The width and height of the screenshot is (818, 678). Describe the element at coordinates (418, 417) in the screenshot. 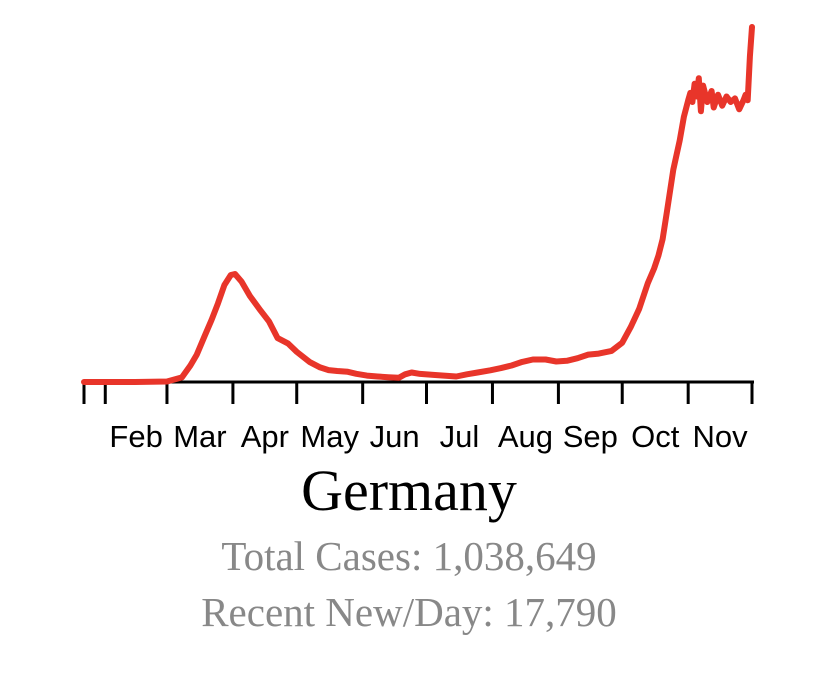

I see `x-axis: Feb Mar Apr May Jun Jul Aug Sep Oct Nov` at that location.